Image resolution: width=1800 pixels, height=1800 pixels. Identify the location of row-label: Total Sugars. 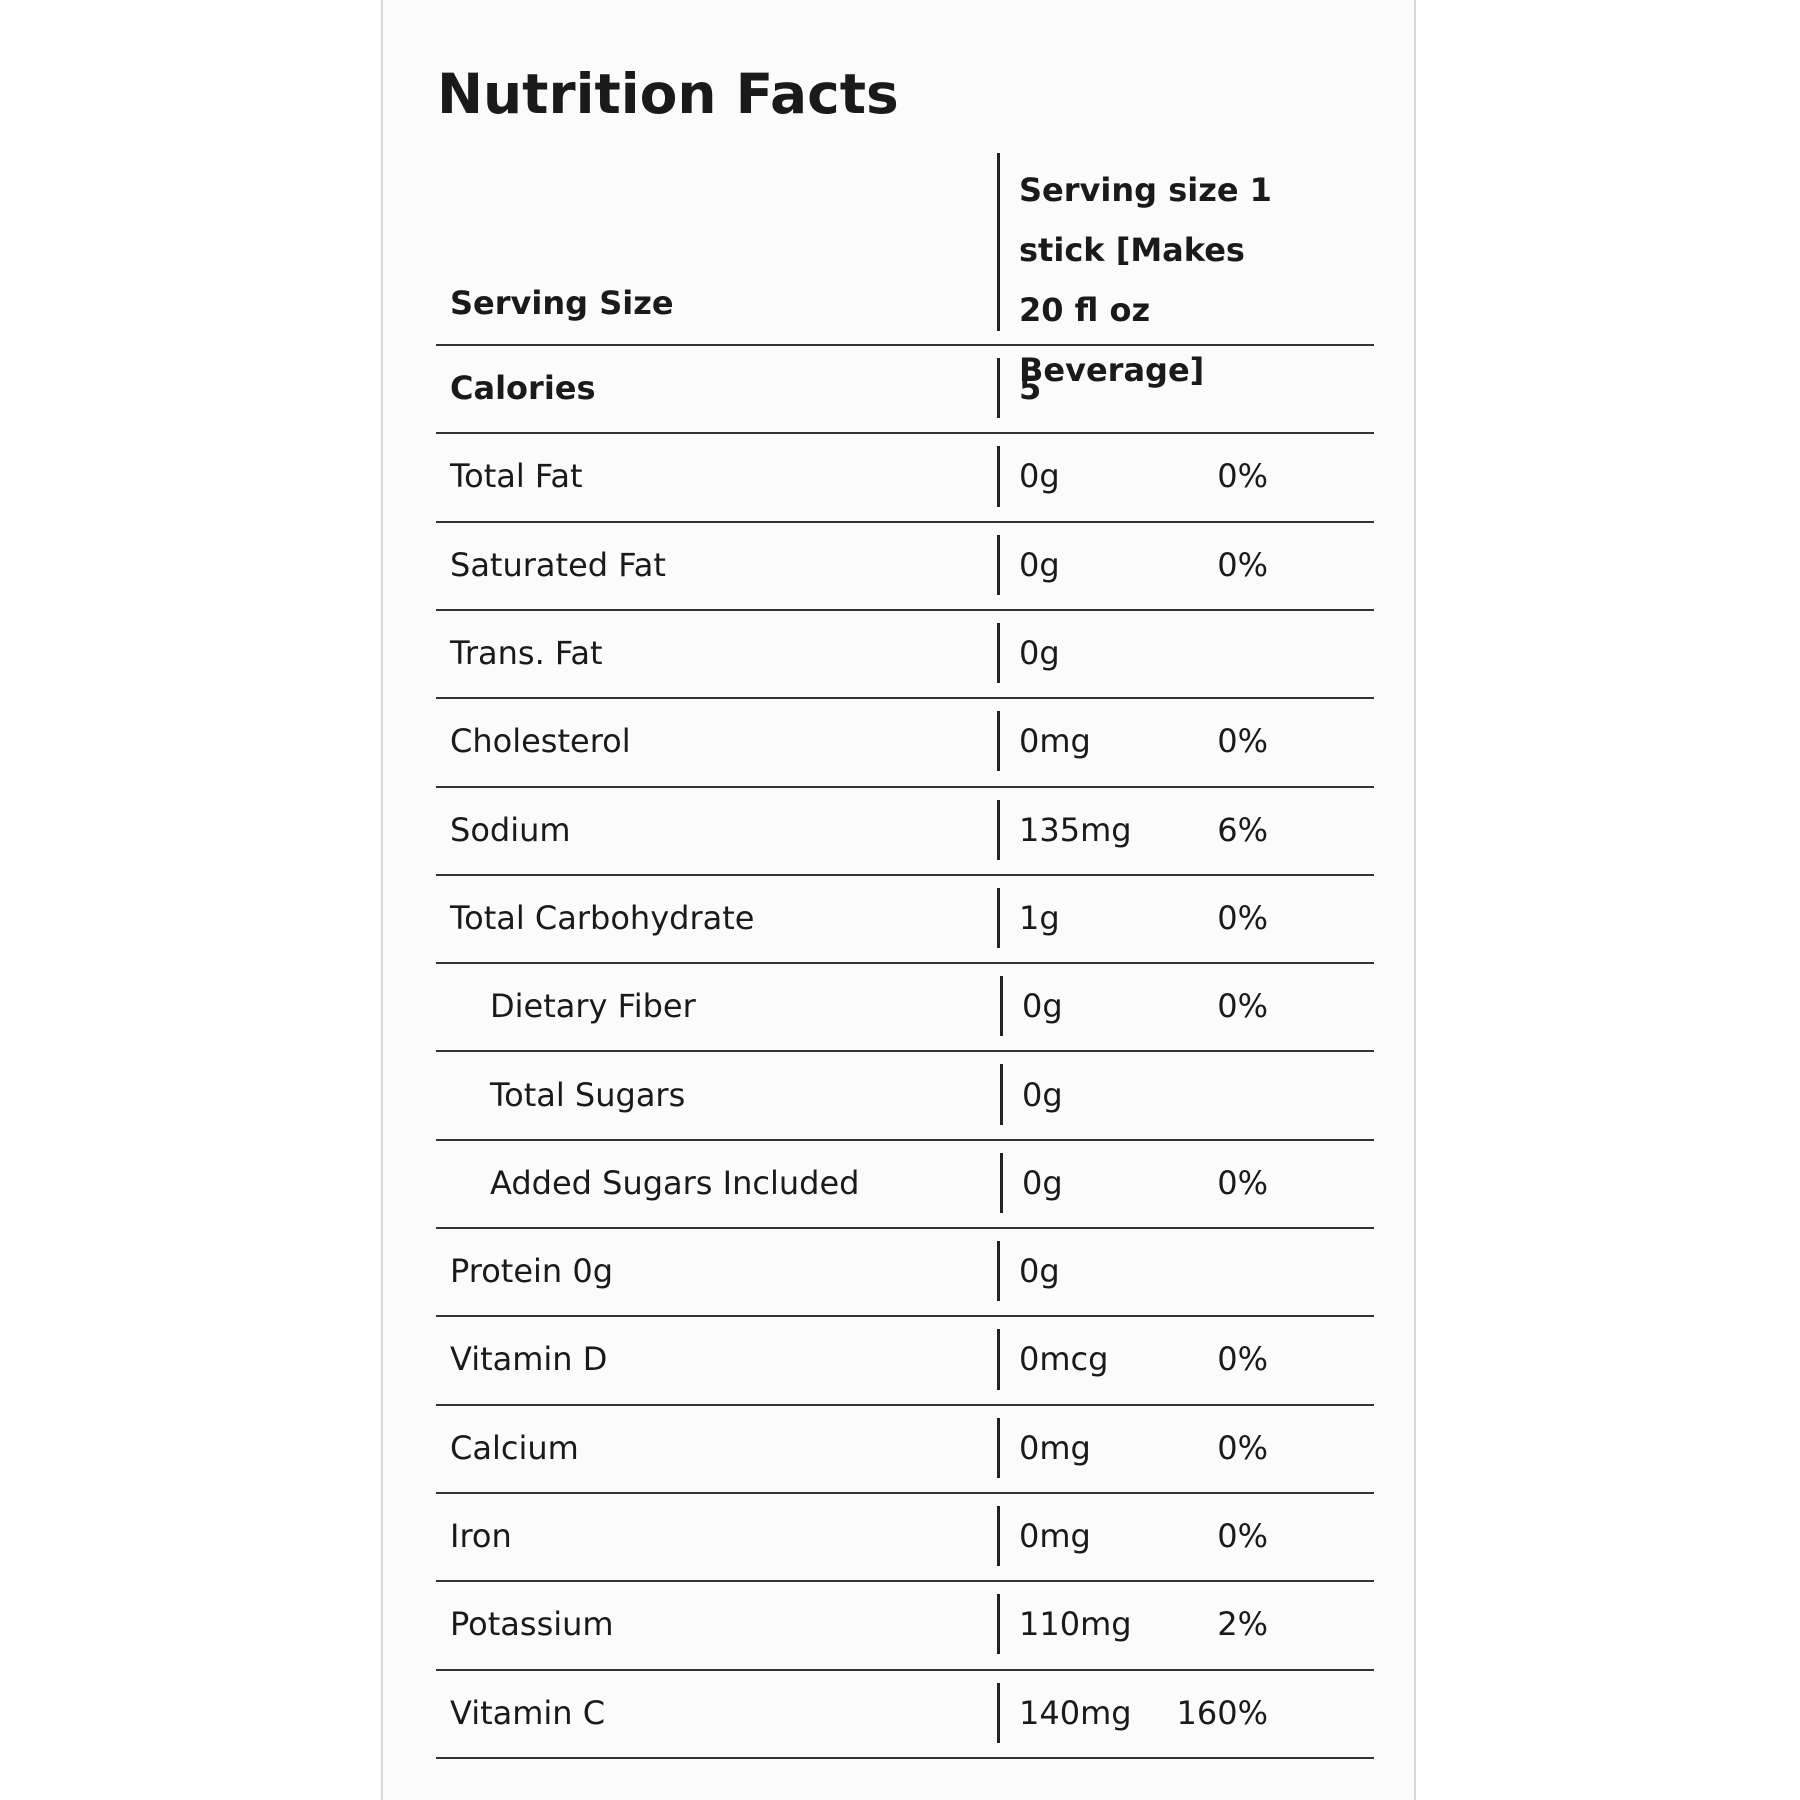
(588, 1094).